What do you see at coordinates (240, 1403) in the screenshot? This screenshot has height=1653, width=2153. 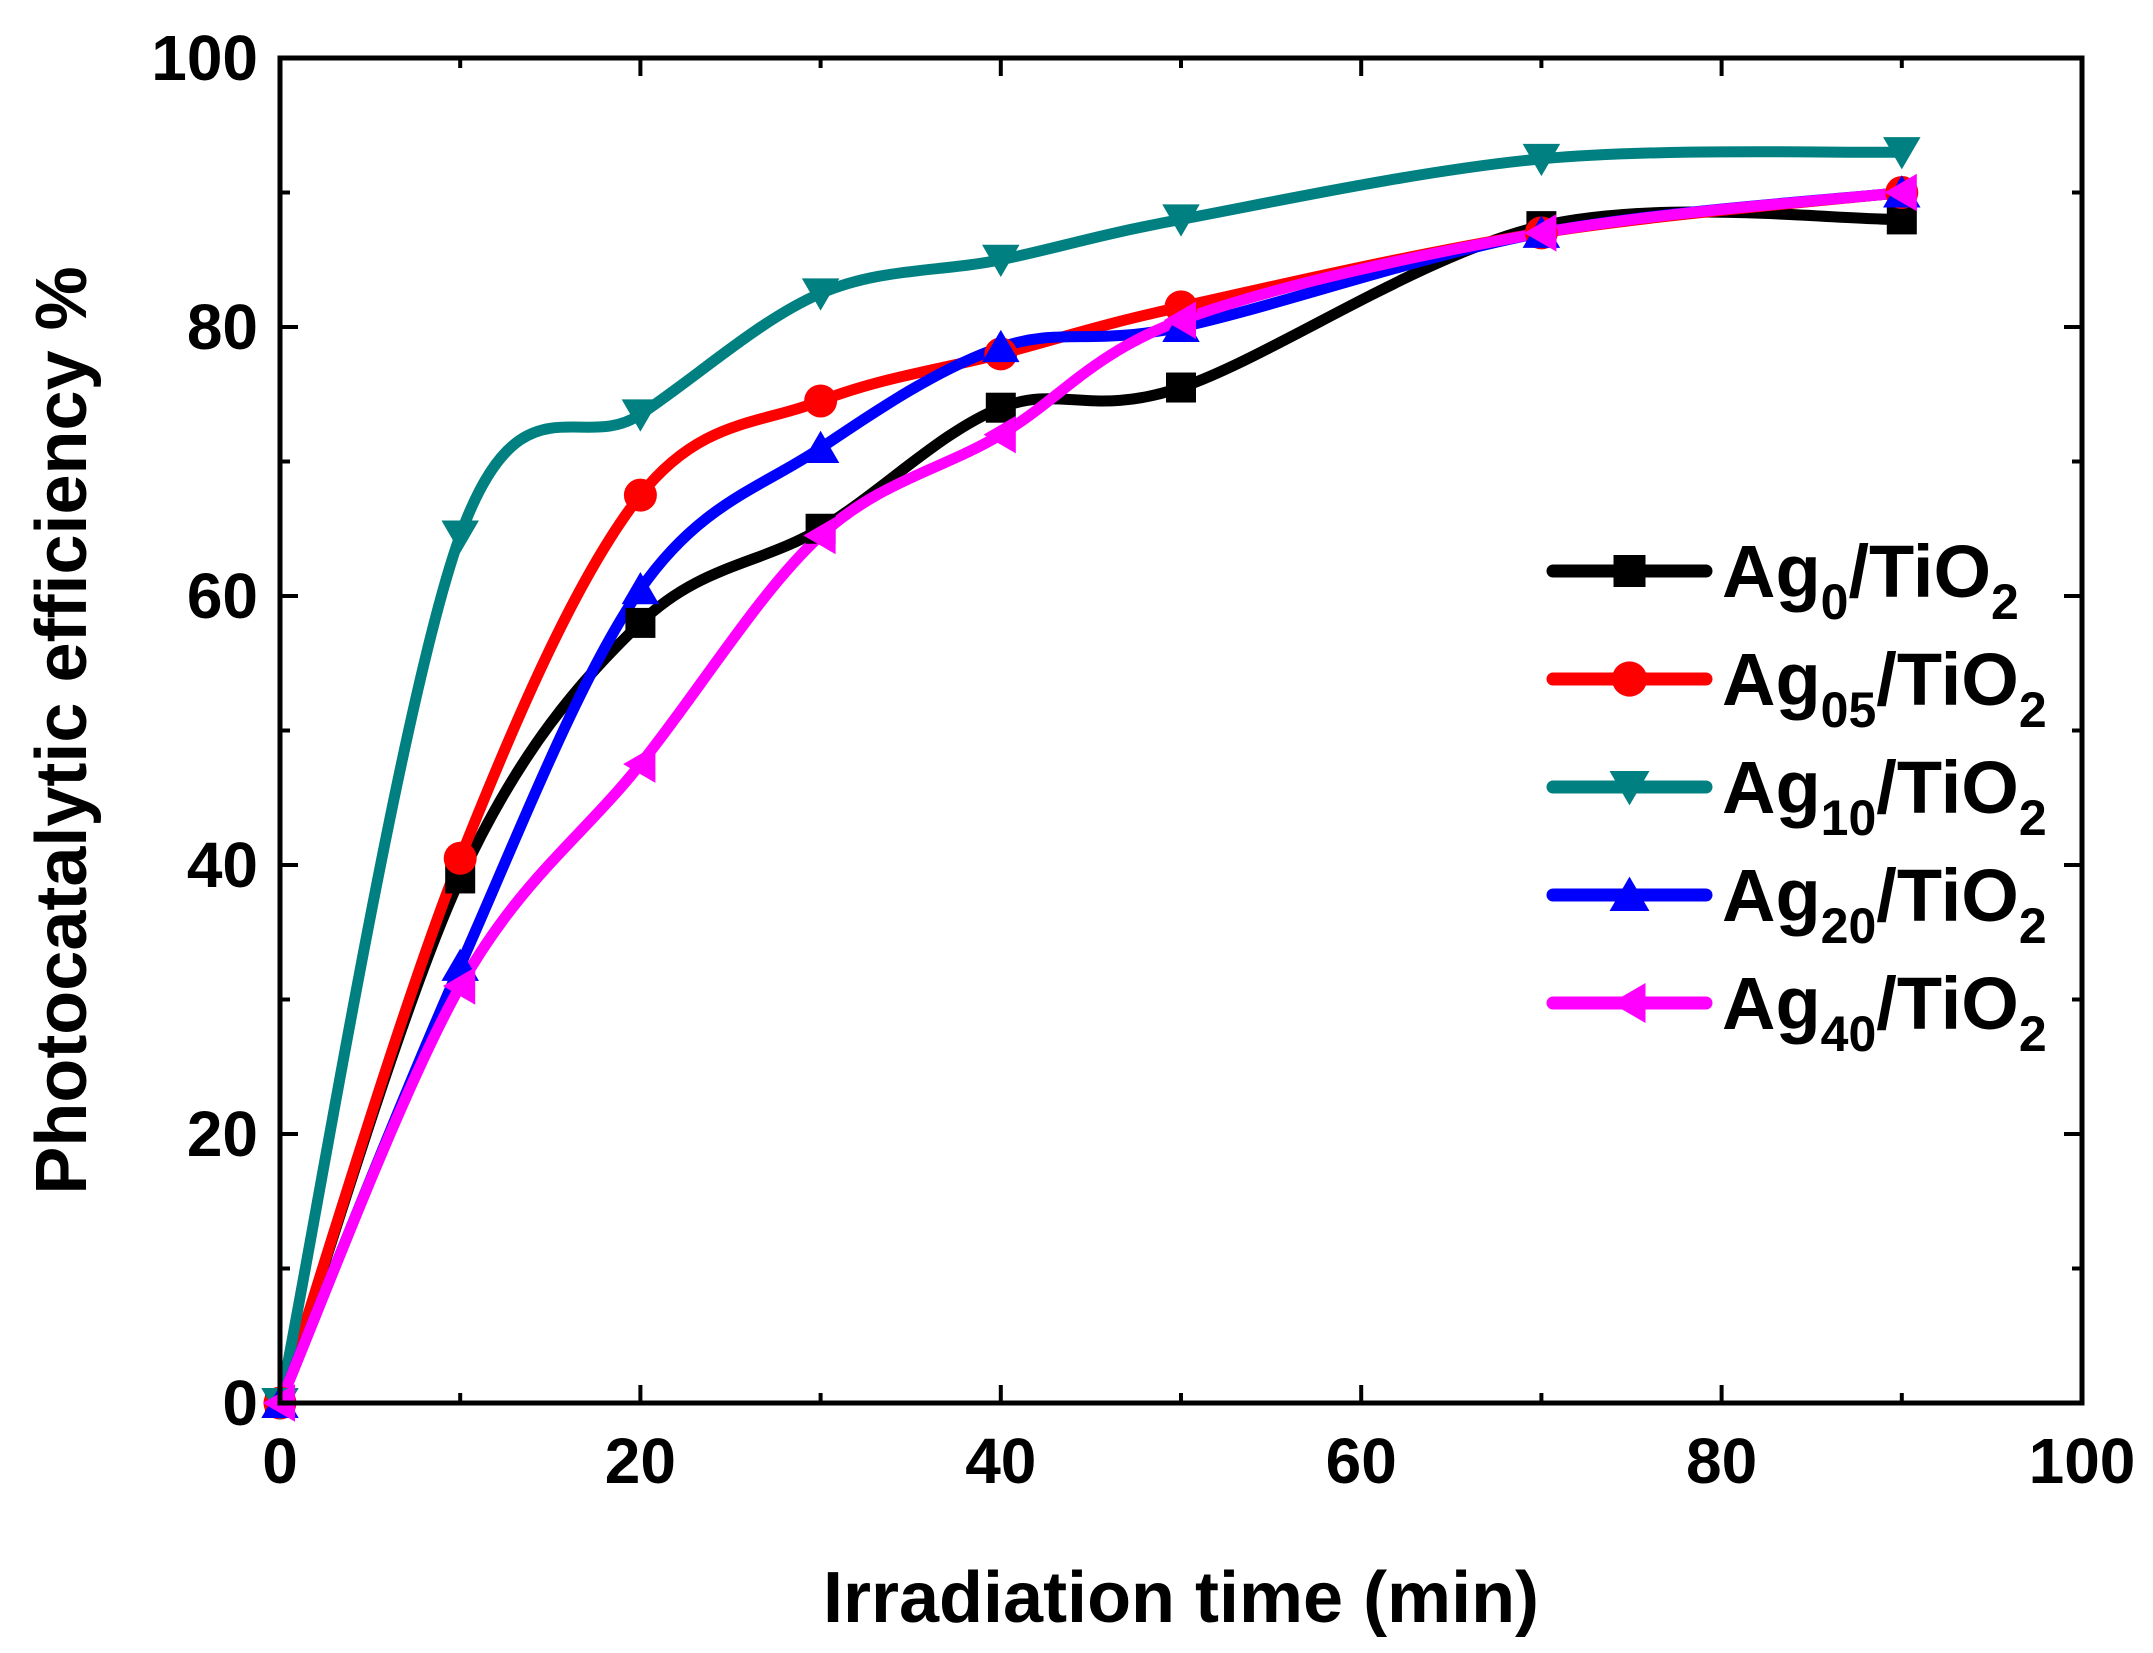 I see `y-tick-label: 0` at bounding box center [240, 1403].